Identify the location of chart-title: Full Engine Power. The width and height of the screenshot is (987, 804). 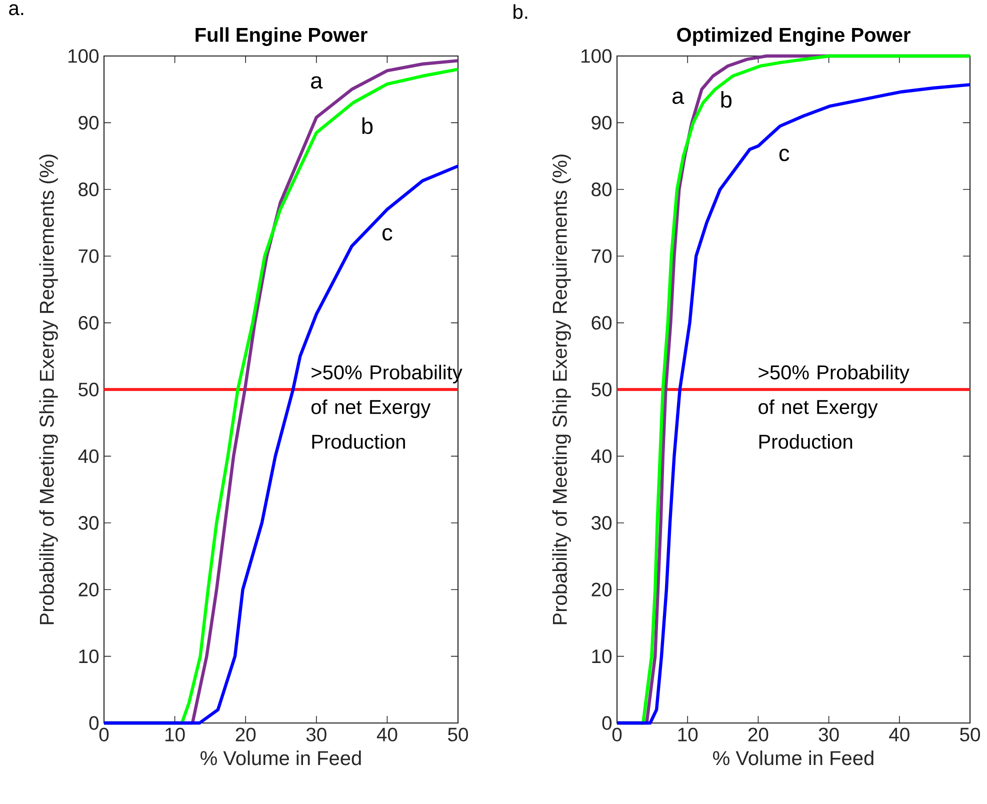
(282, 36).